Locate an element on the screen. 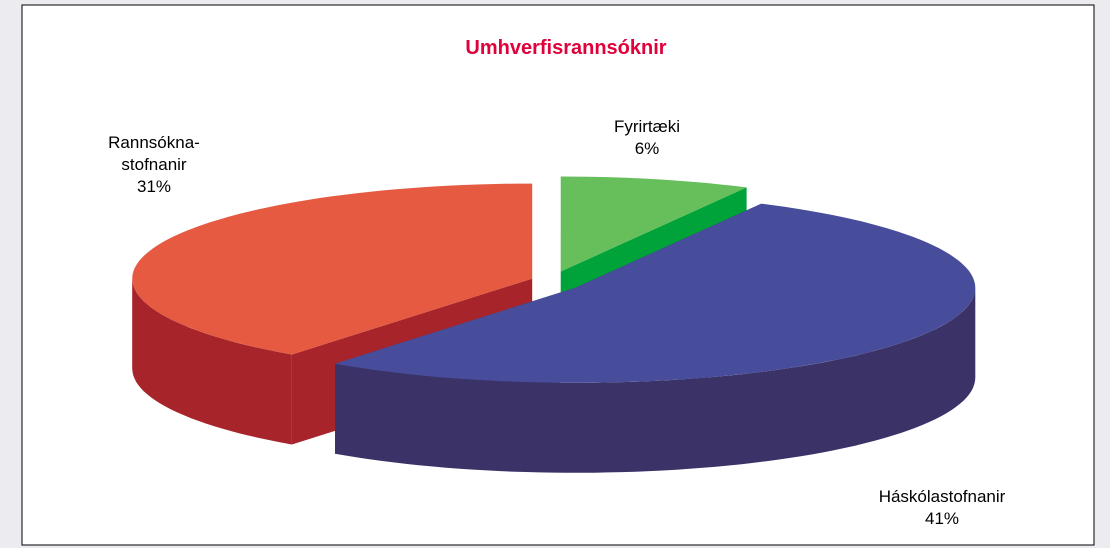  slice-label: Rannsókna-stofnanir is located at coordinates (154, 153).